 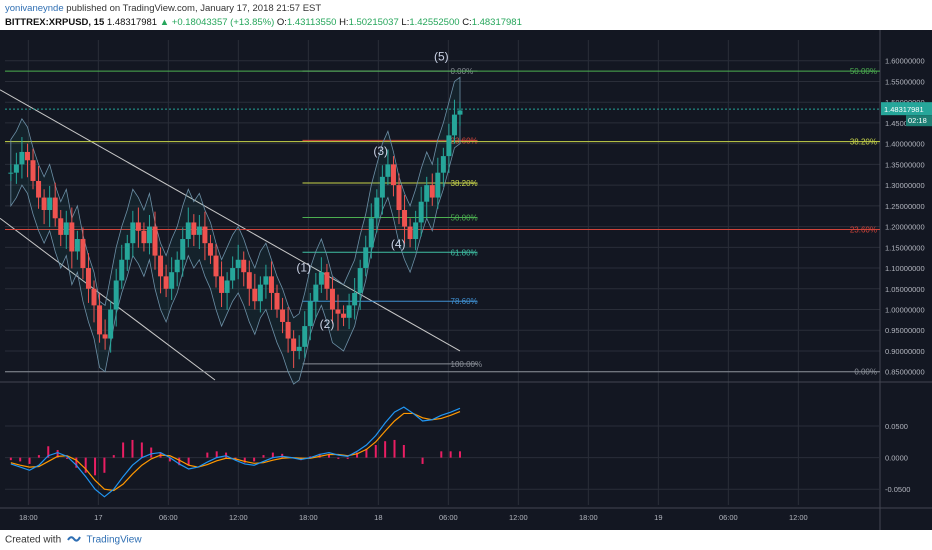 I want to click on low-label: L:, so click(x=405, y=22).